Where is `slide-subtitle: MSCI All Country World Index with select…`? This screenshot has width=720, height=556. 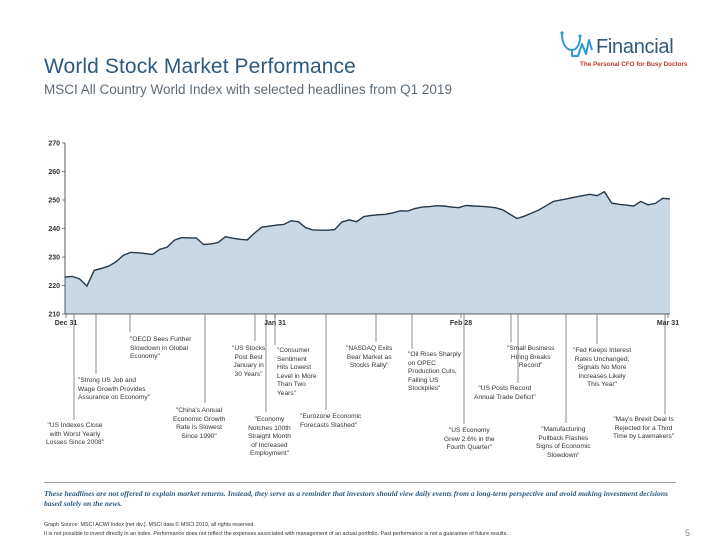
slide-subtitle: MSCI All Country World Index with select… is located at coordinates (248, 89).